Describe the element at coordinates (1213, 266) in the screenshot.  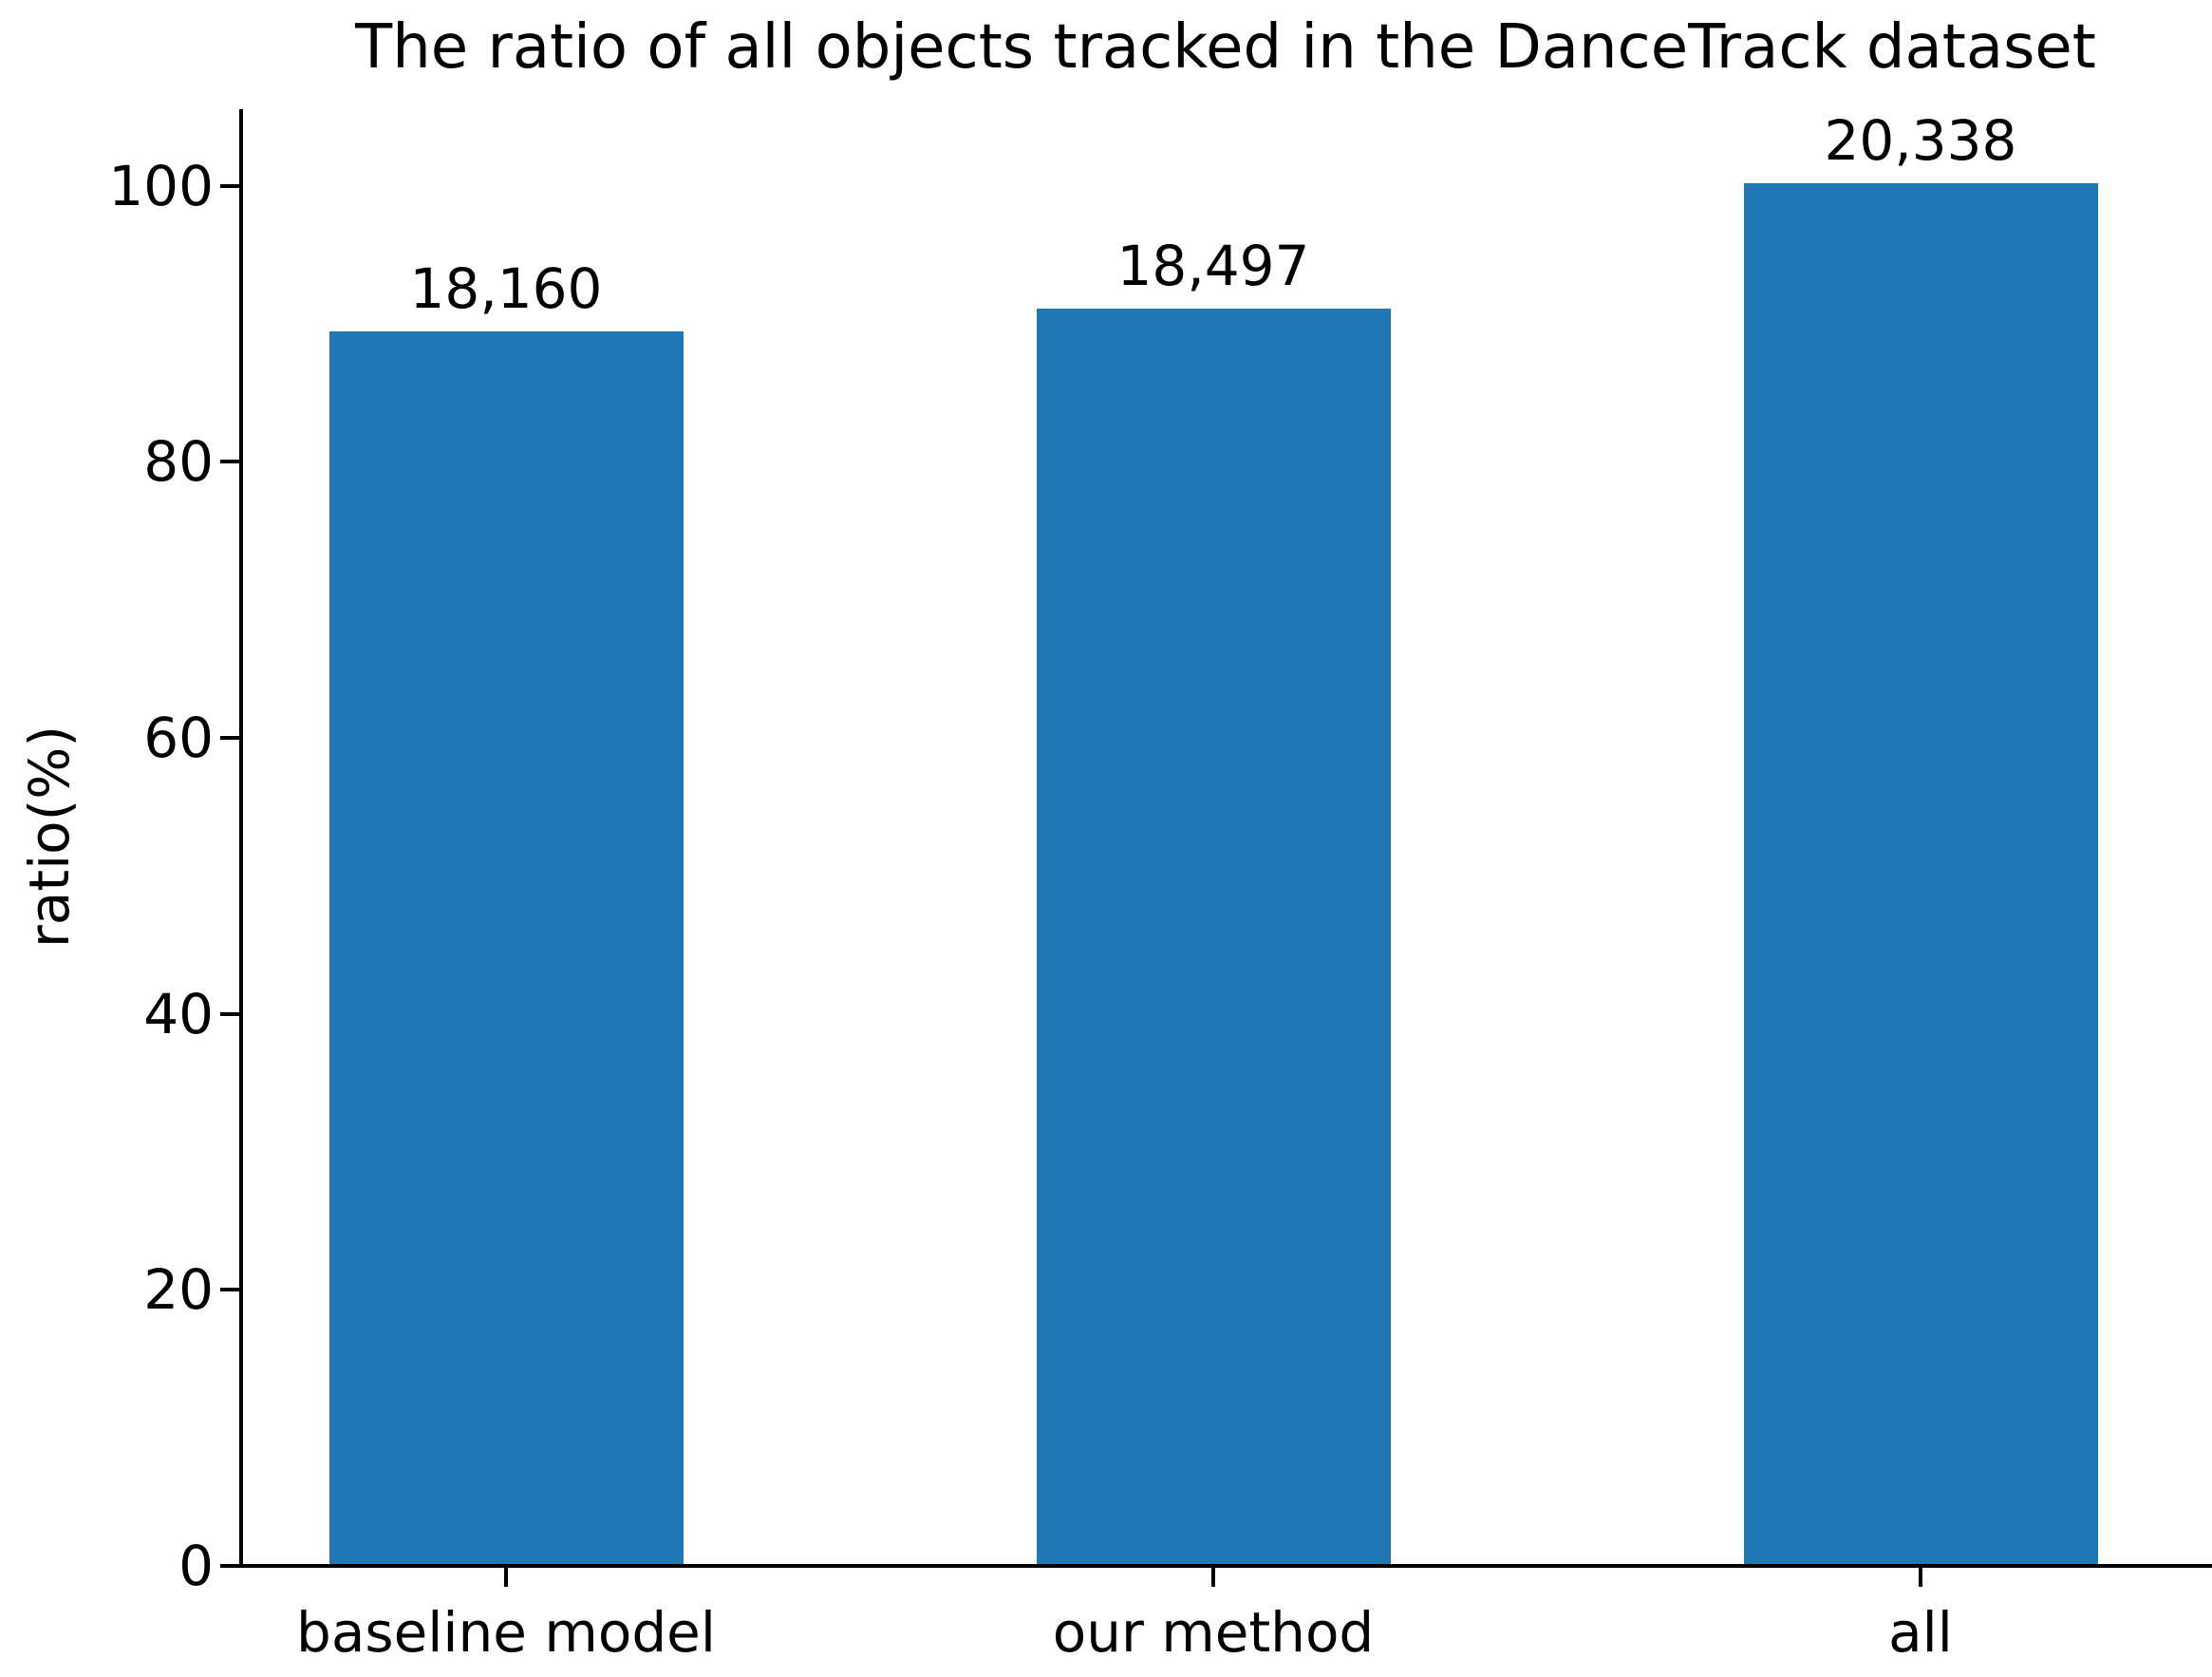
I see `bar-value-label: 18,497` at that location.